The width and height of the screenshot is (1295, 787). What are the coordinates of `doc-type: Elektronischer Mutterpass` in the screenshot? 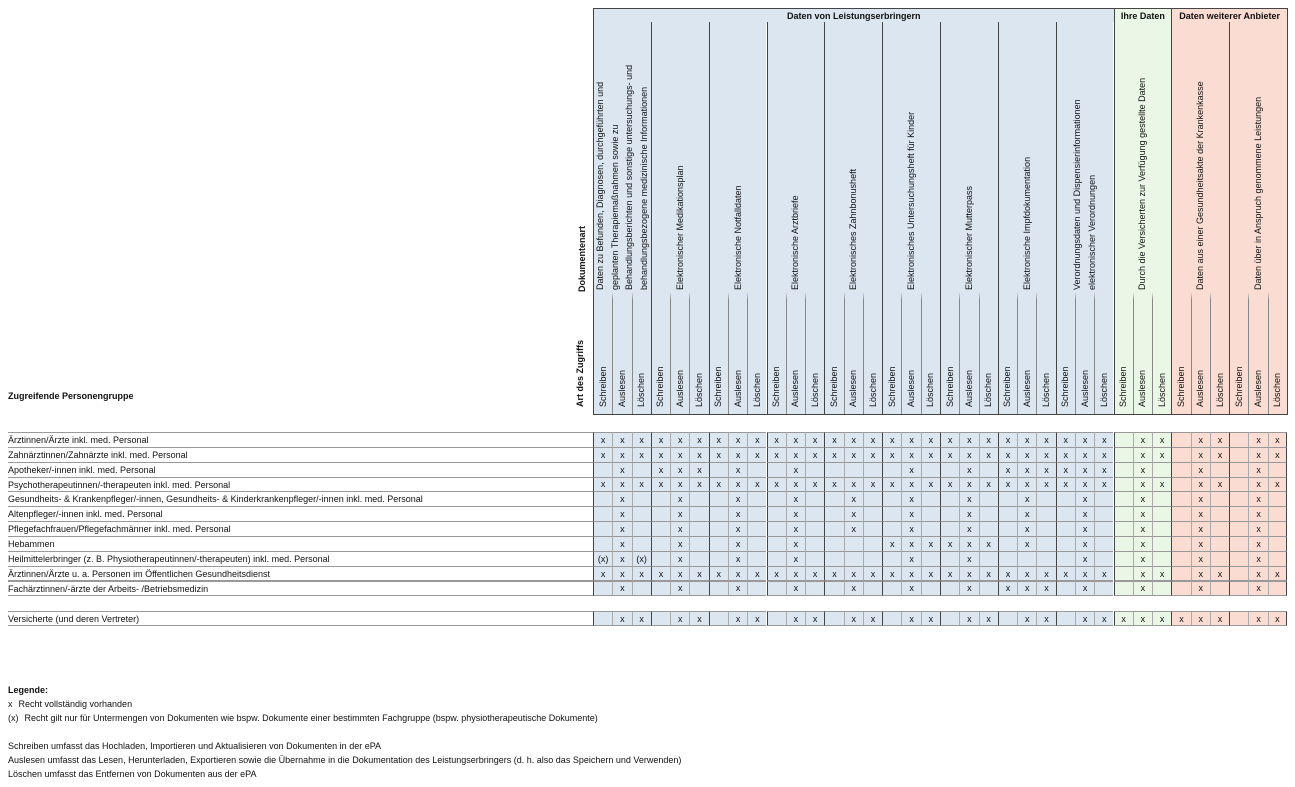 It's located at (968, 237).